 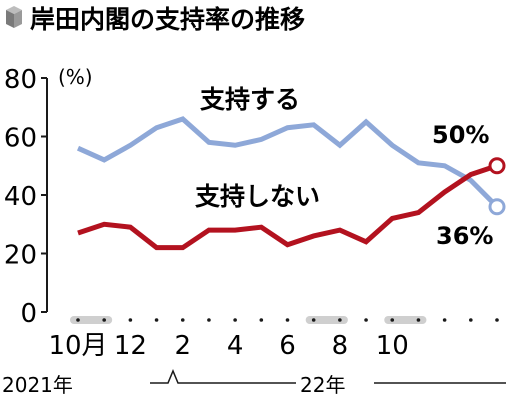 What do you see at coordinates (130, 346) in the screenshot?
I see `x-tick-label: 12` at bounding box center [130, 346].